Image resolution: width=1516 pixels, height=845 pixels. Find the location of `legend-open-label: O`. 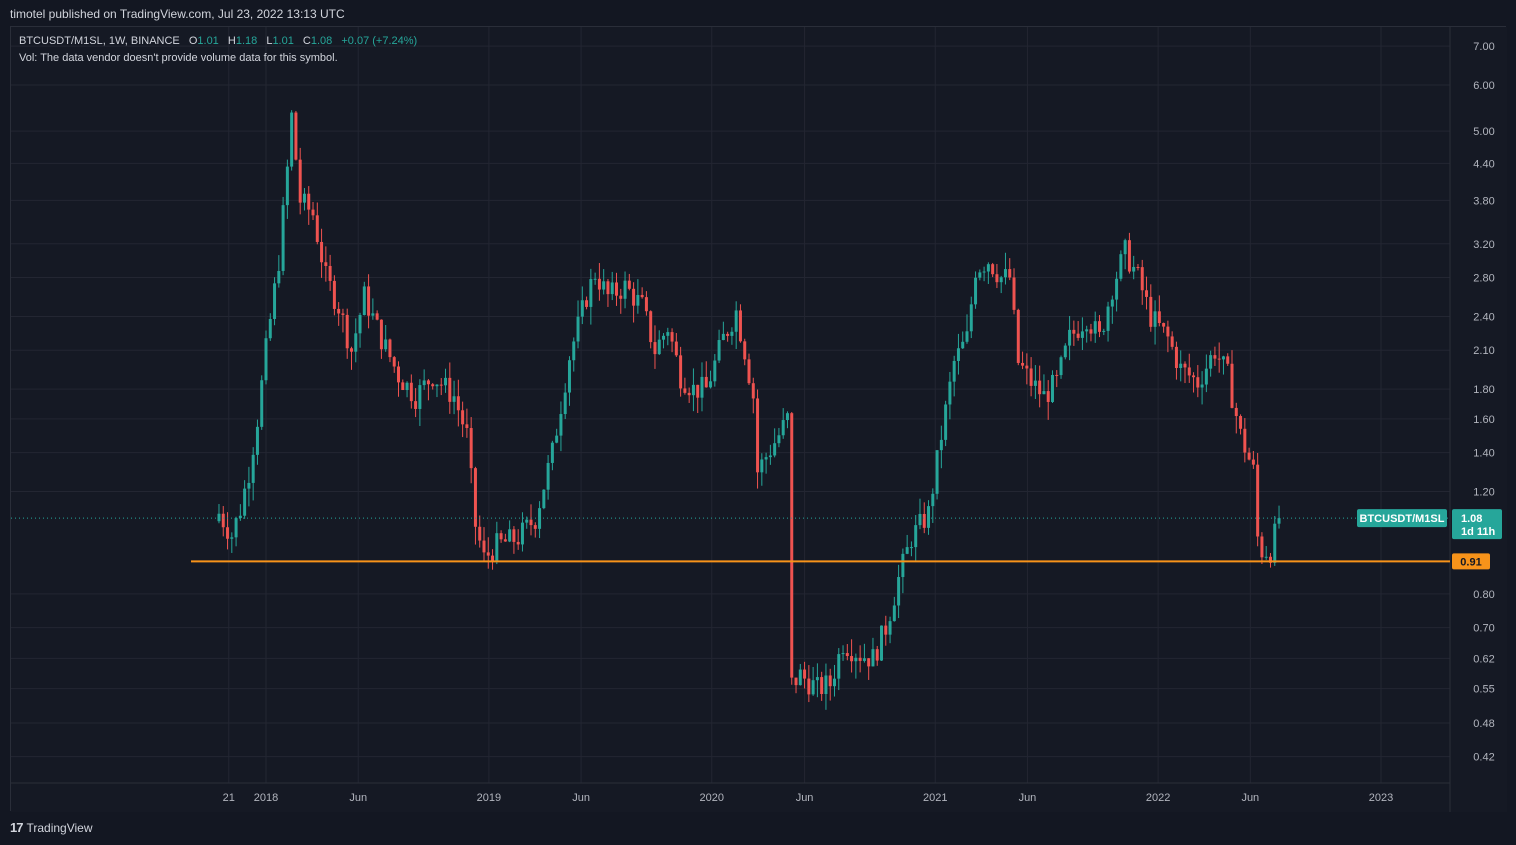

legend-open-label: O is located at coordinates (193, 41).